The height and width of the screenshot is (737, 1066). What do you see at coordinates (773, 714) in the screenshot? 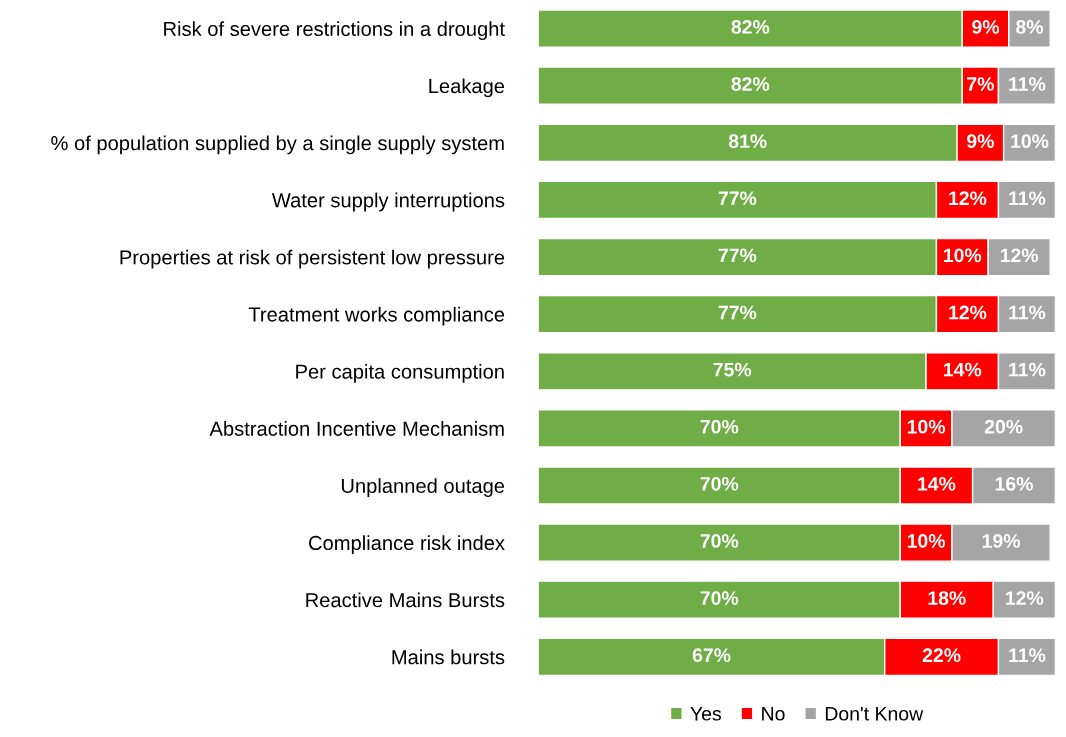
I see `legend-label: No` at bounding box center [773, 714].